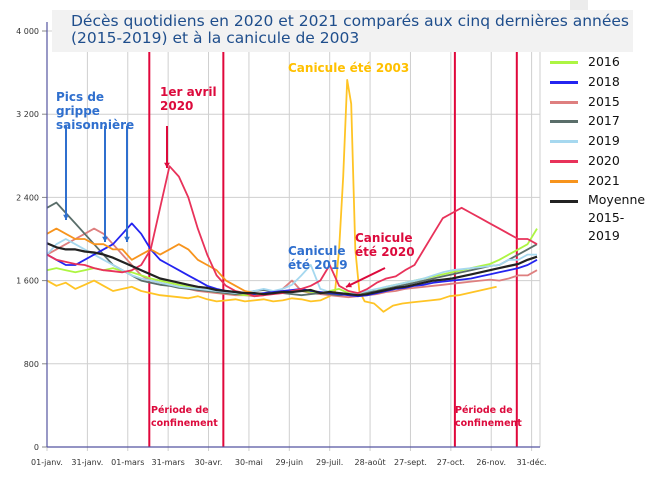  What do you see at coordinates (127, 462) in the screenshot?
I see `x-tick-label: 01-mars` at bounding box center [127, 462].